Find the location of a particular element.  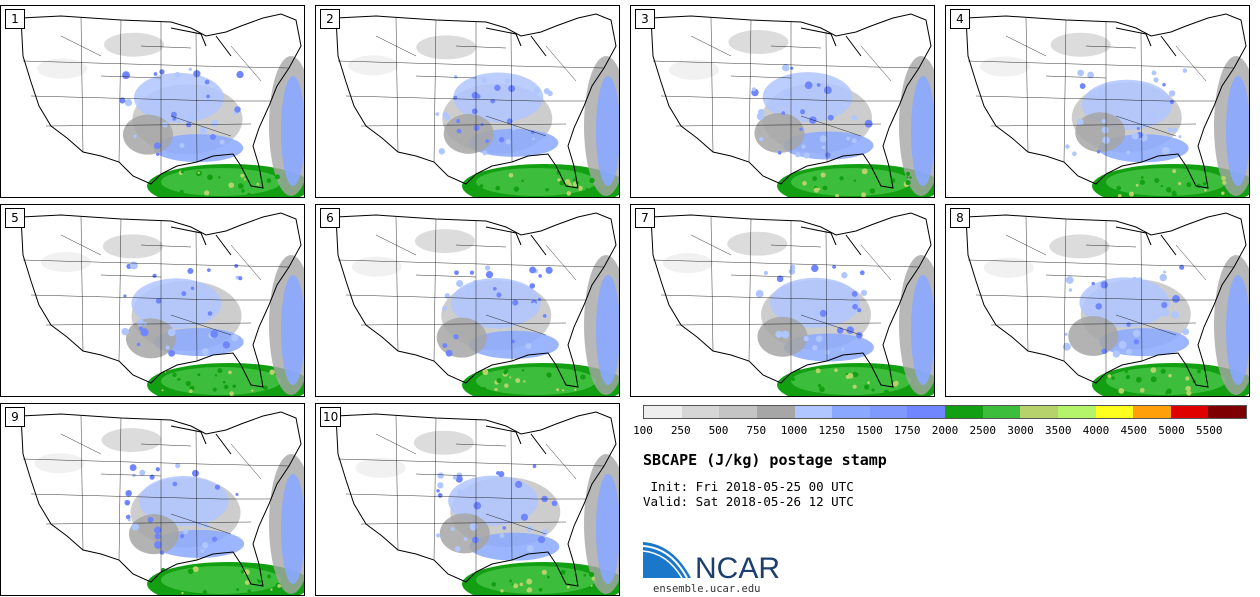

colorbar-tick-label: 3500 is located at coordinates (1058, 430).